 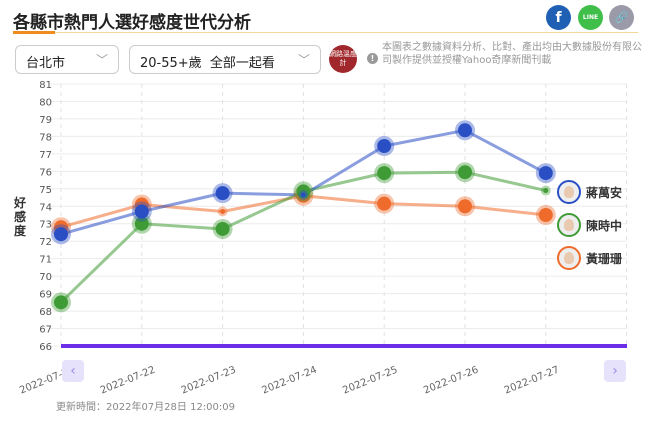 What do you see at coordinates (558, 17) in the screenshot?
I see `facebook-icon: f` at bounding box center [558, 17].